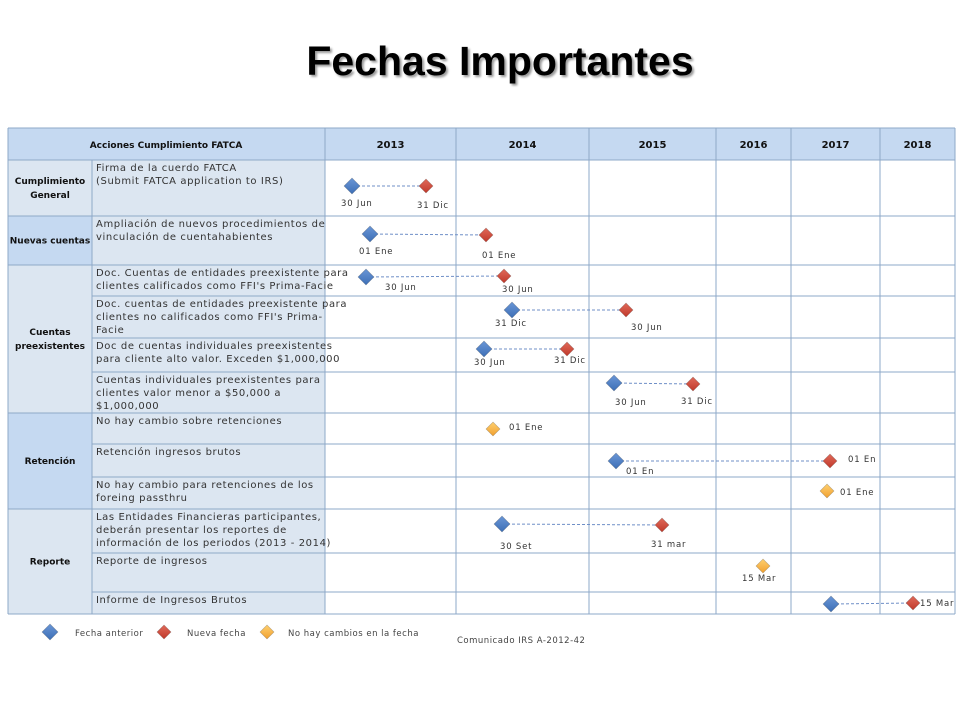 The image size is (960, 720). I want to click on group-label: Retención, so click(50, 461).